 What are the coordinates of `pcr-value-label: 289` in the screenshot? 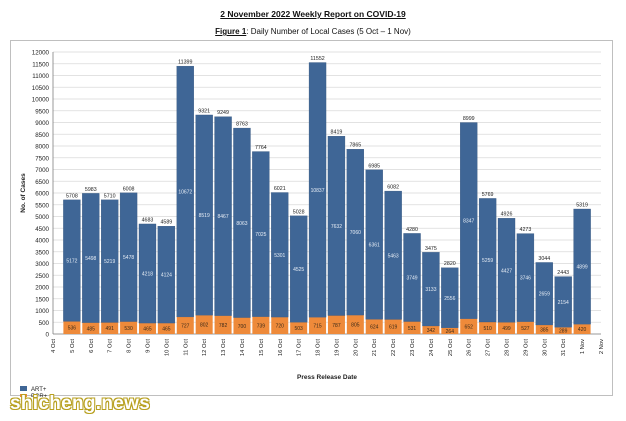 It's located at (563, 332).